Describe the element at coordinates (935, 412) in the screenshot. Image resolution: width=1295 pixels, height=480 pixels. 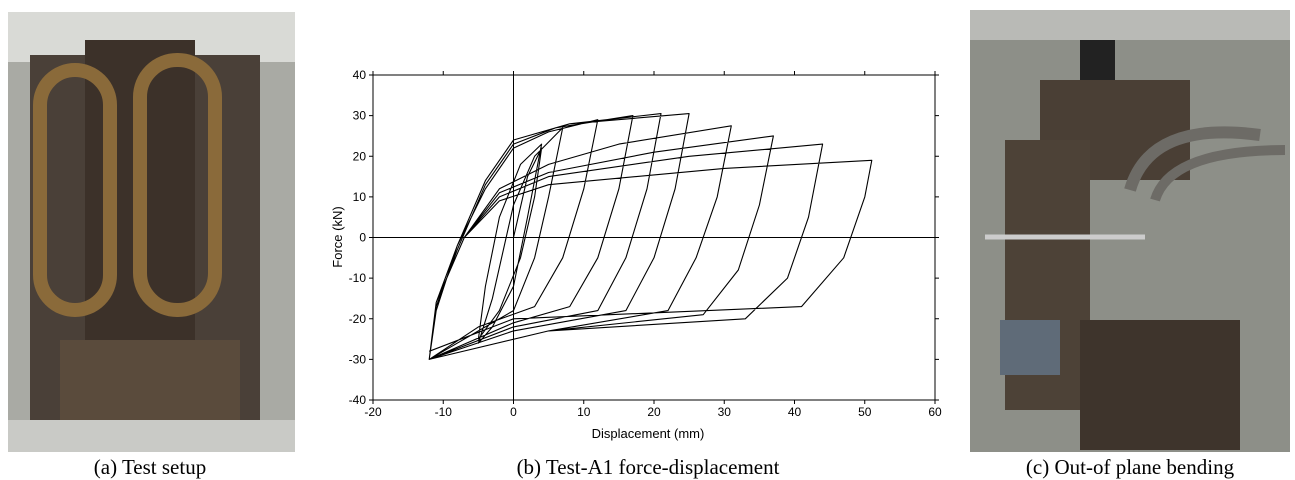
I see `x-tick-label: 60` at that location.